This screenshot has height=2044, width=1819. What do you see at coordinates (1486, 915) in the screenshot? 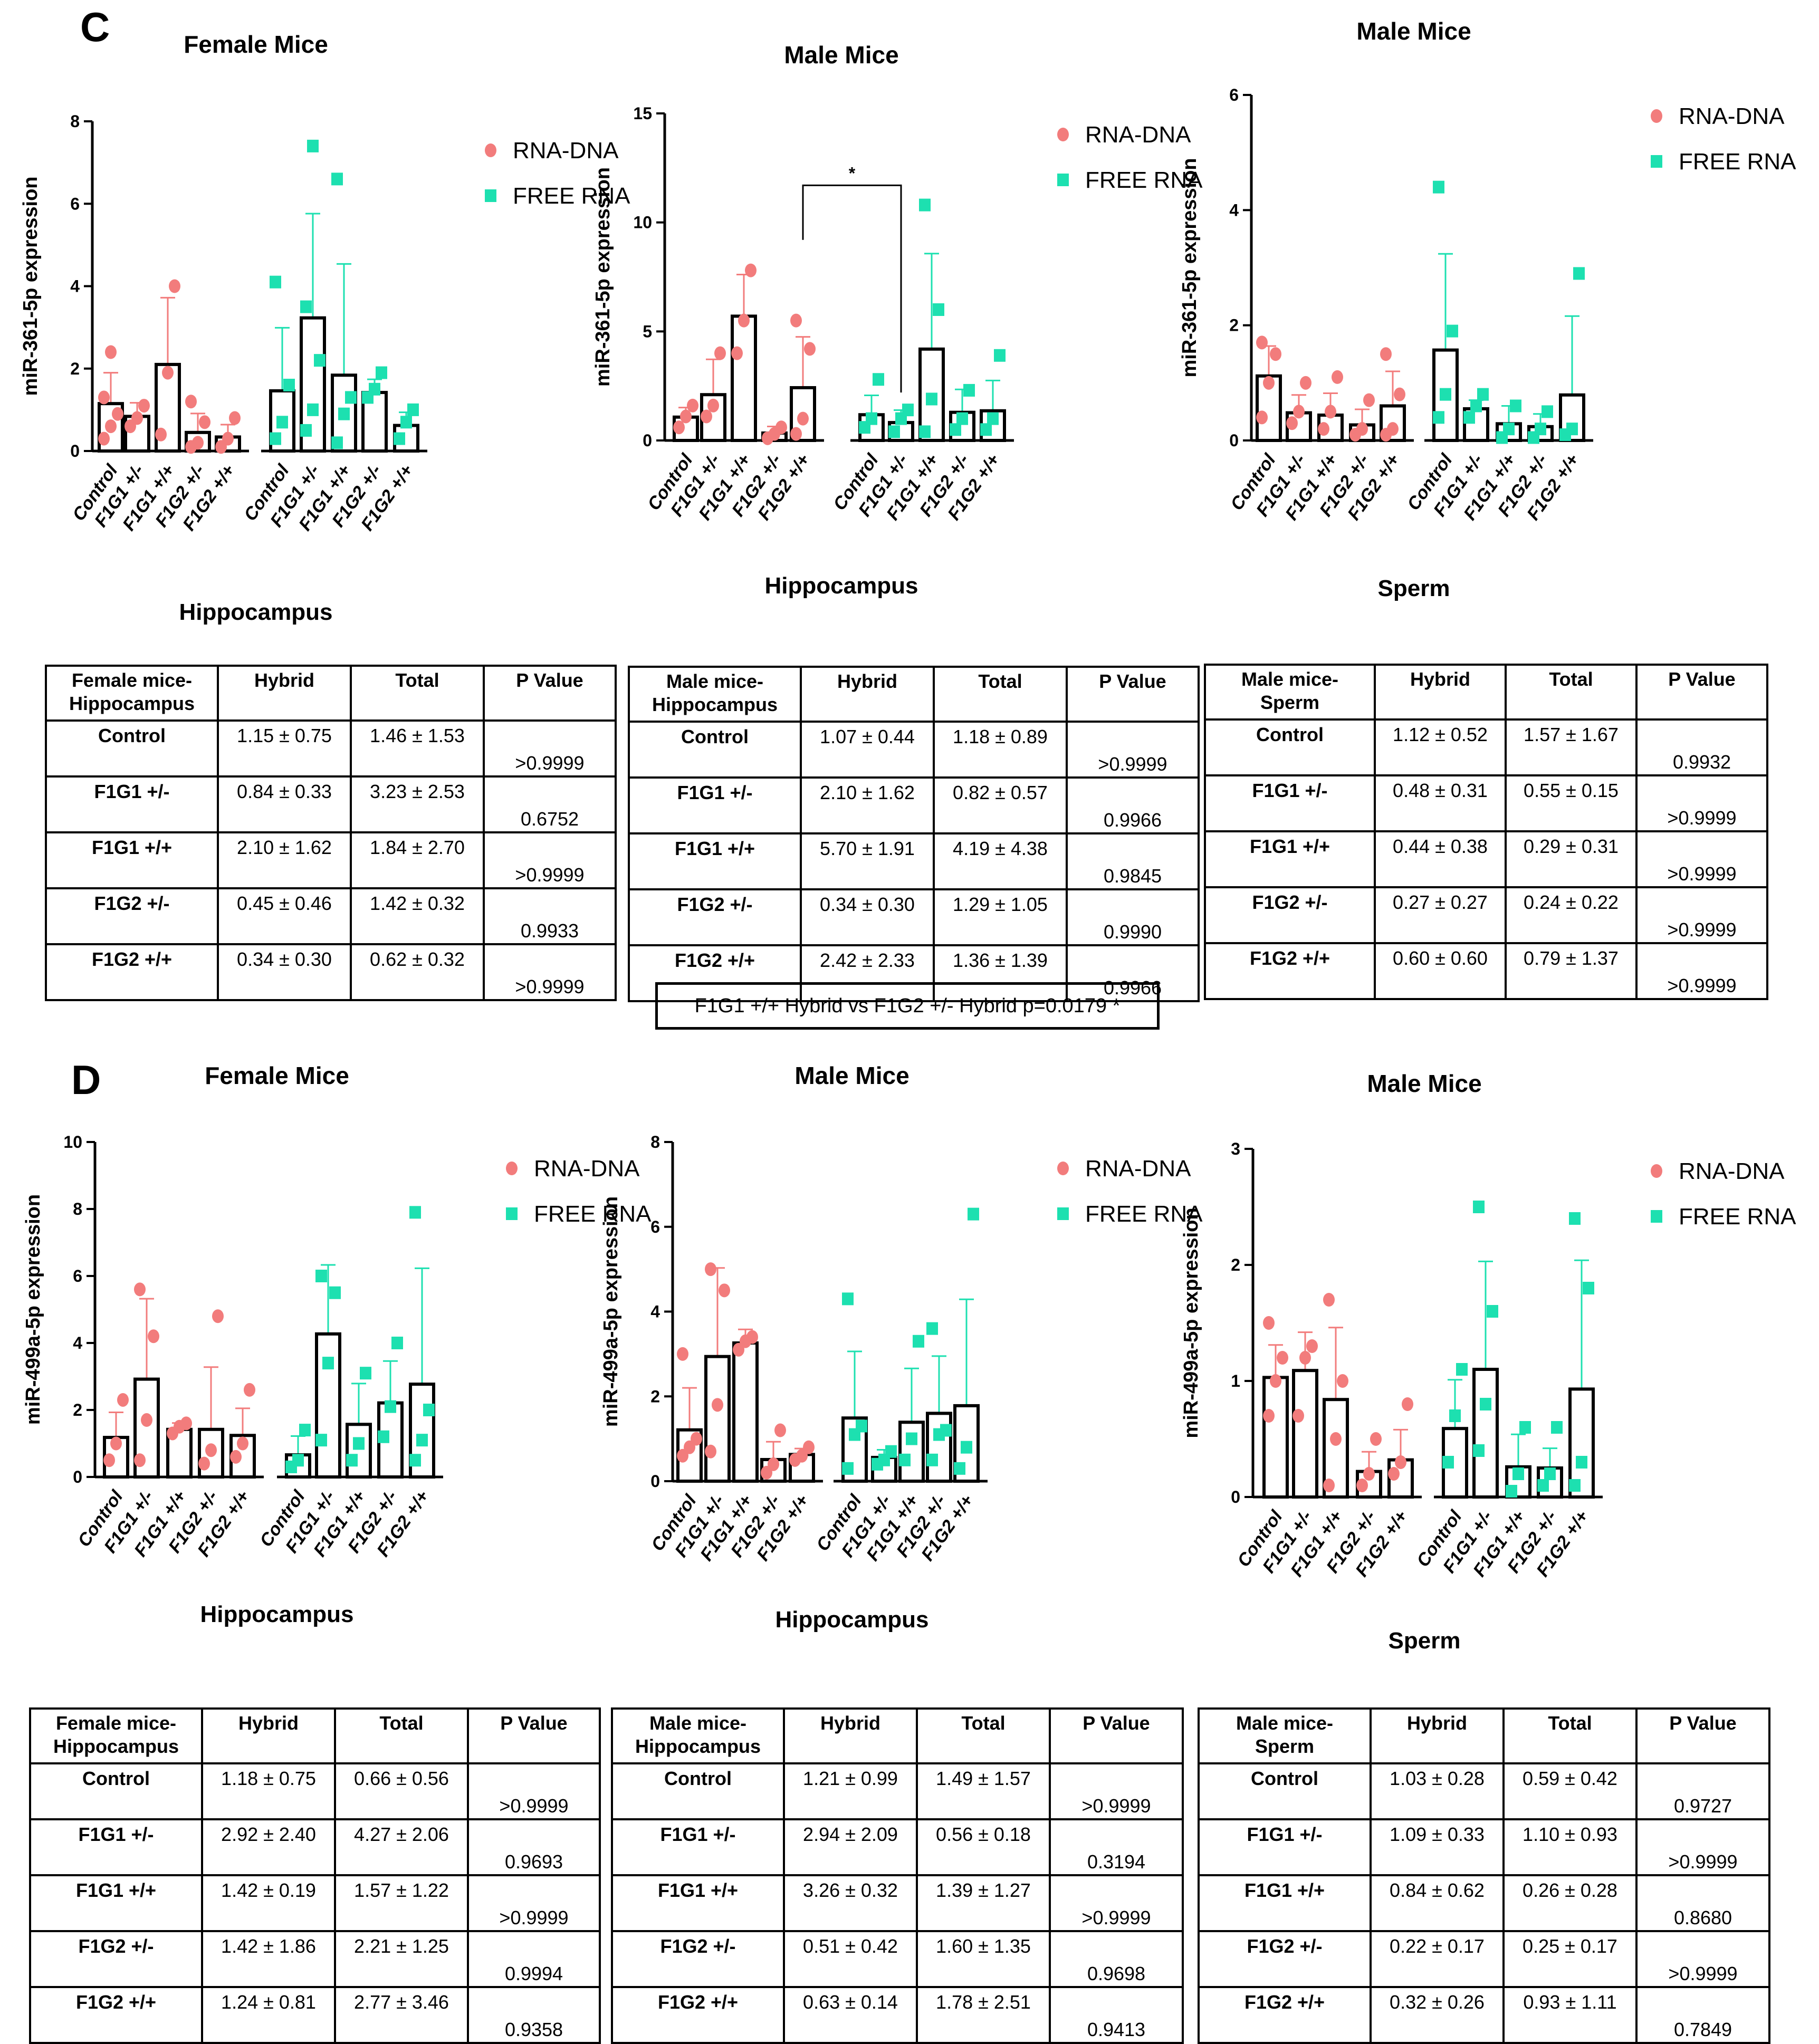
I see `table-row: F1G2 +/- 0.27 ± 0.27 0.24 ± 0.22 >0.9999` at bounding box center [1486, 915].